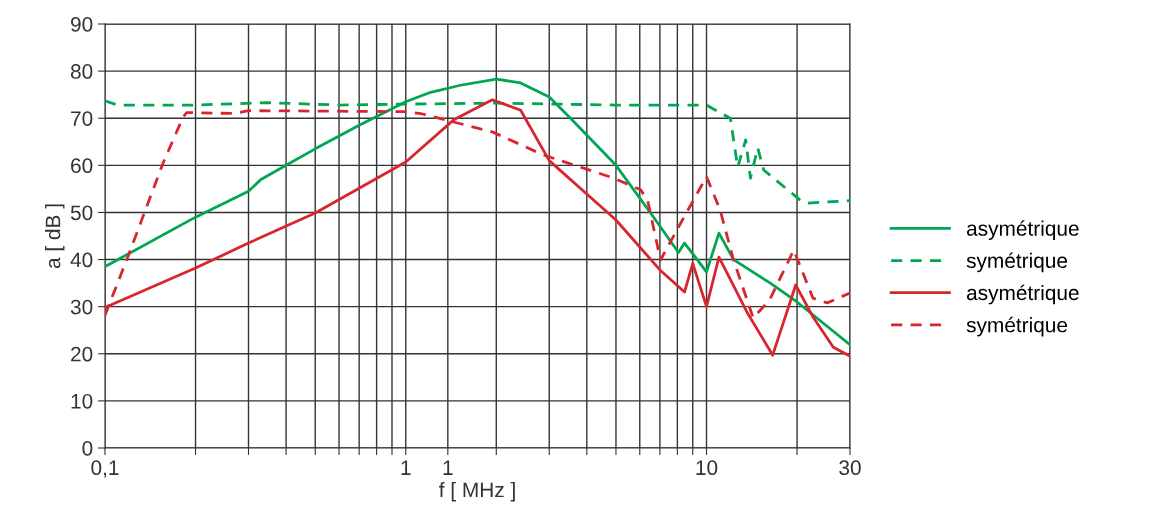  I want to click on y-tick-label: 10, so click(82, 401).